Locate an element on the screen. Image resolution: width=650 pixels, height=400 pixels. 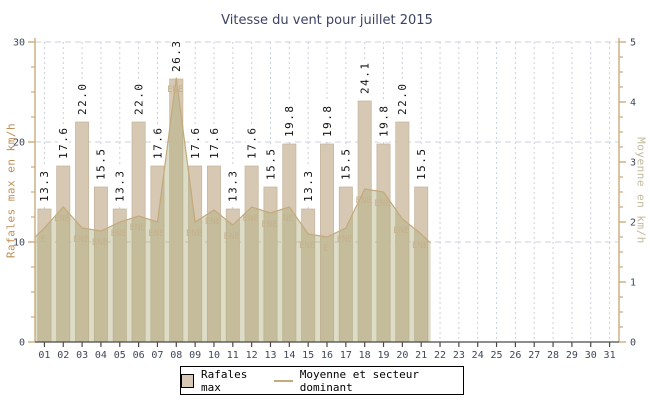
svg-text: 28 is located at coordinates (553, 355).